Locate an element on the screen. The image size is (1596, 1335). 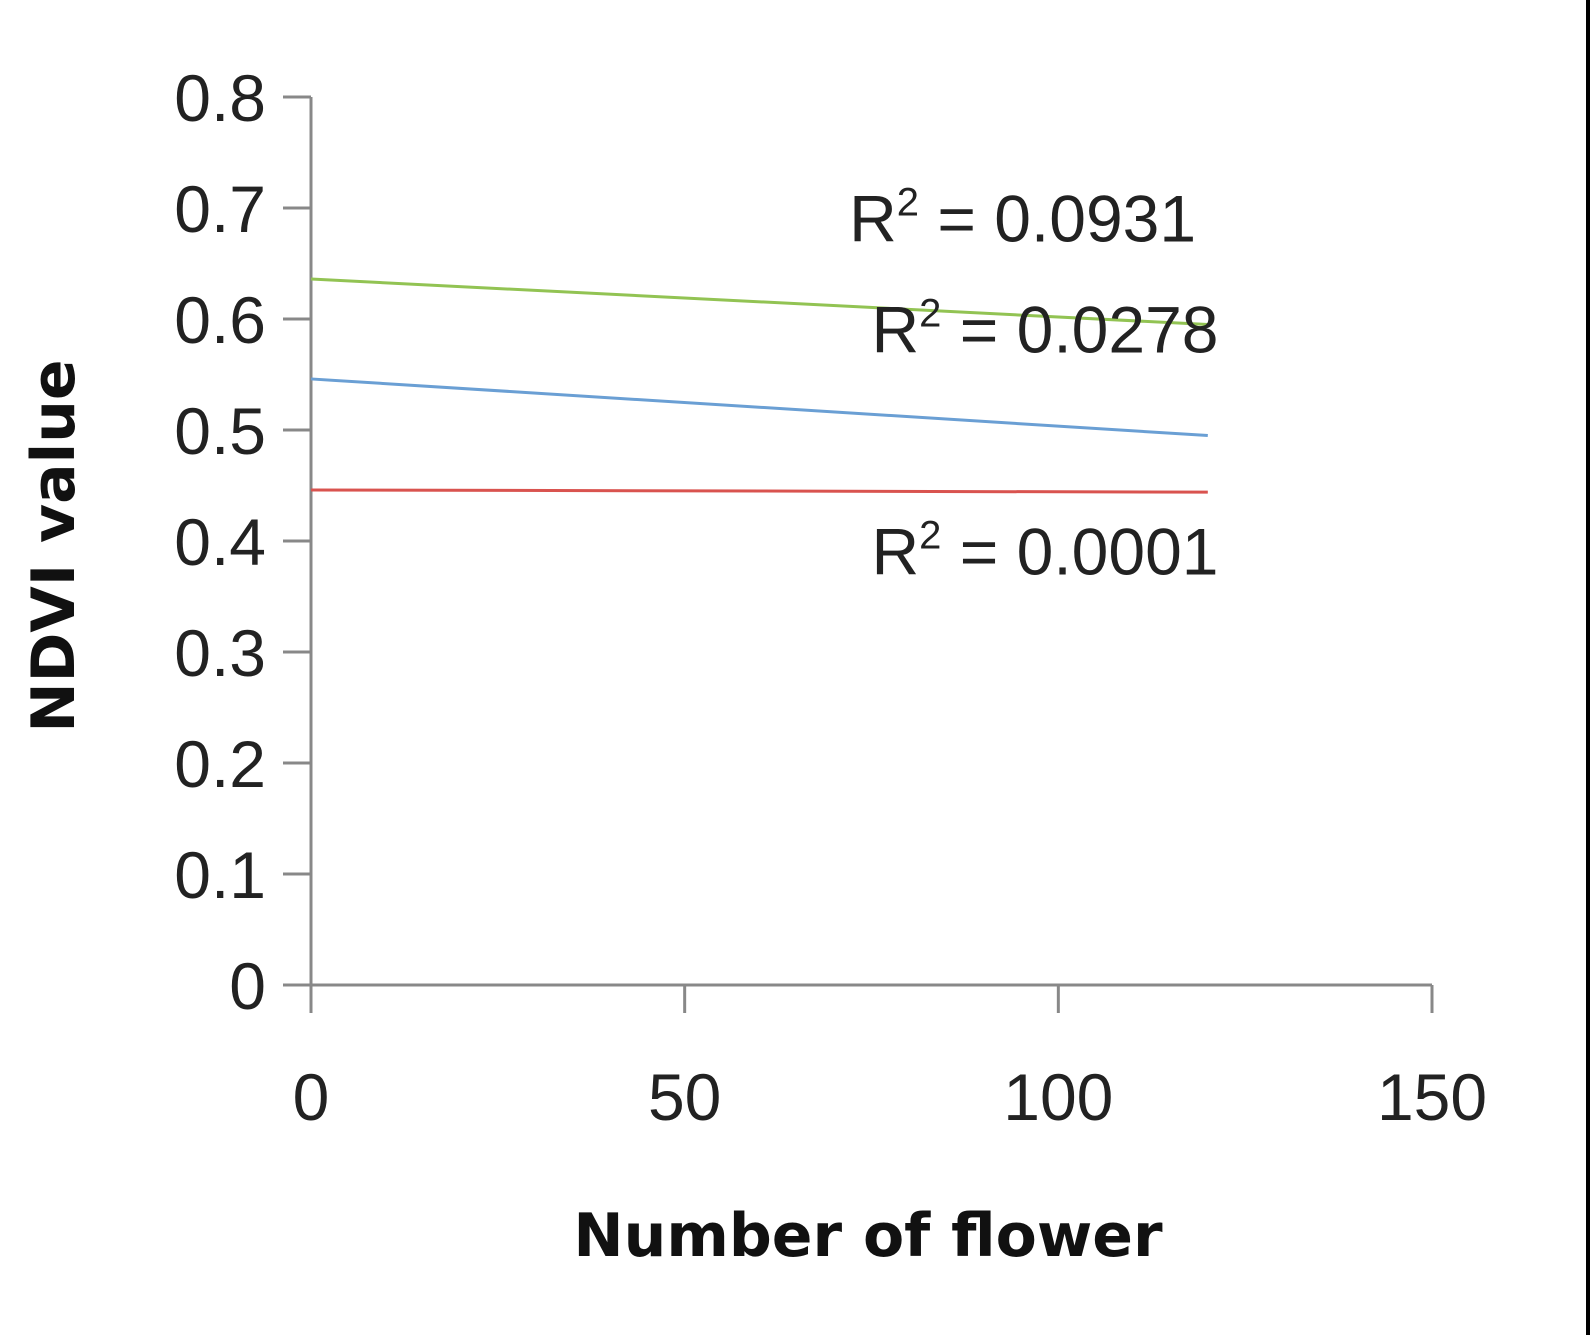
y-axis-title: NDVI value is located at coordinates (54, 545).